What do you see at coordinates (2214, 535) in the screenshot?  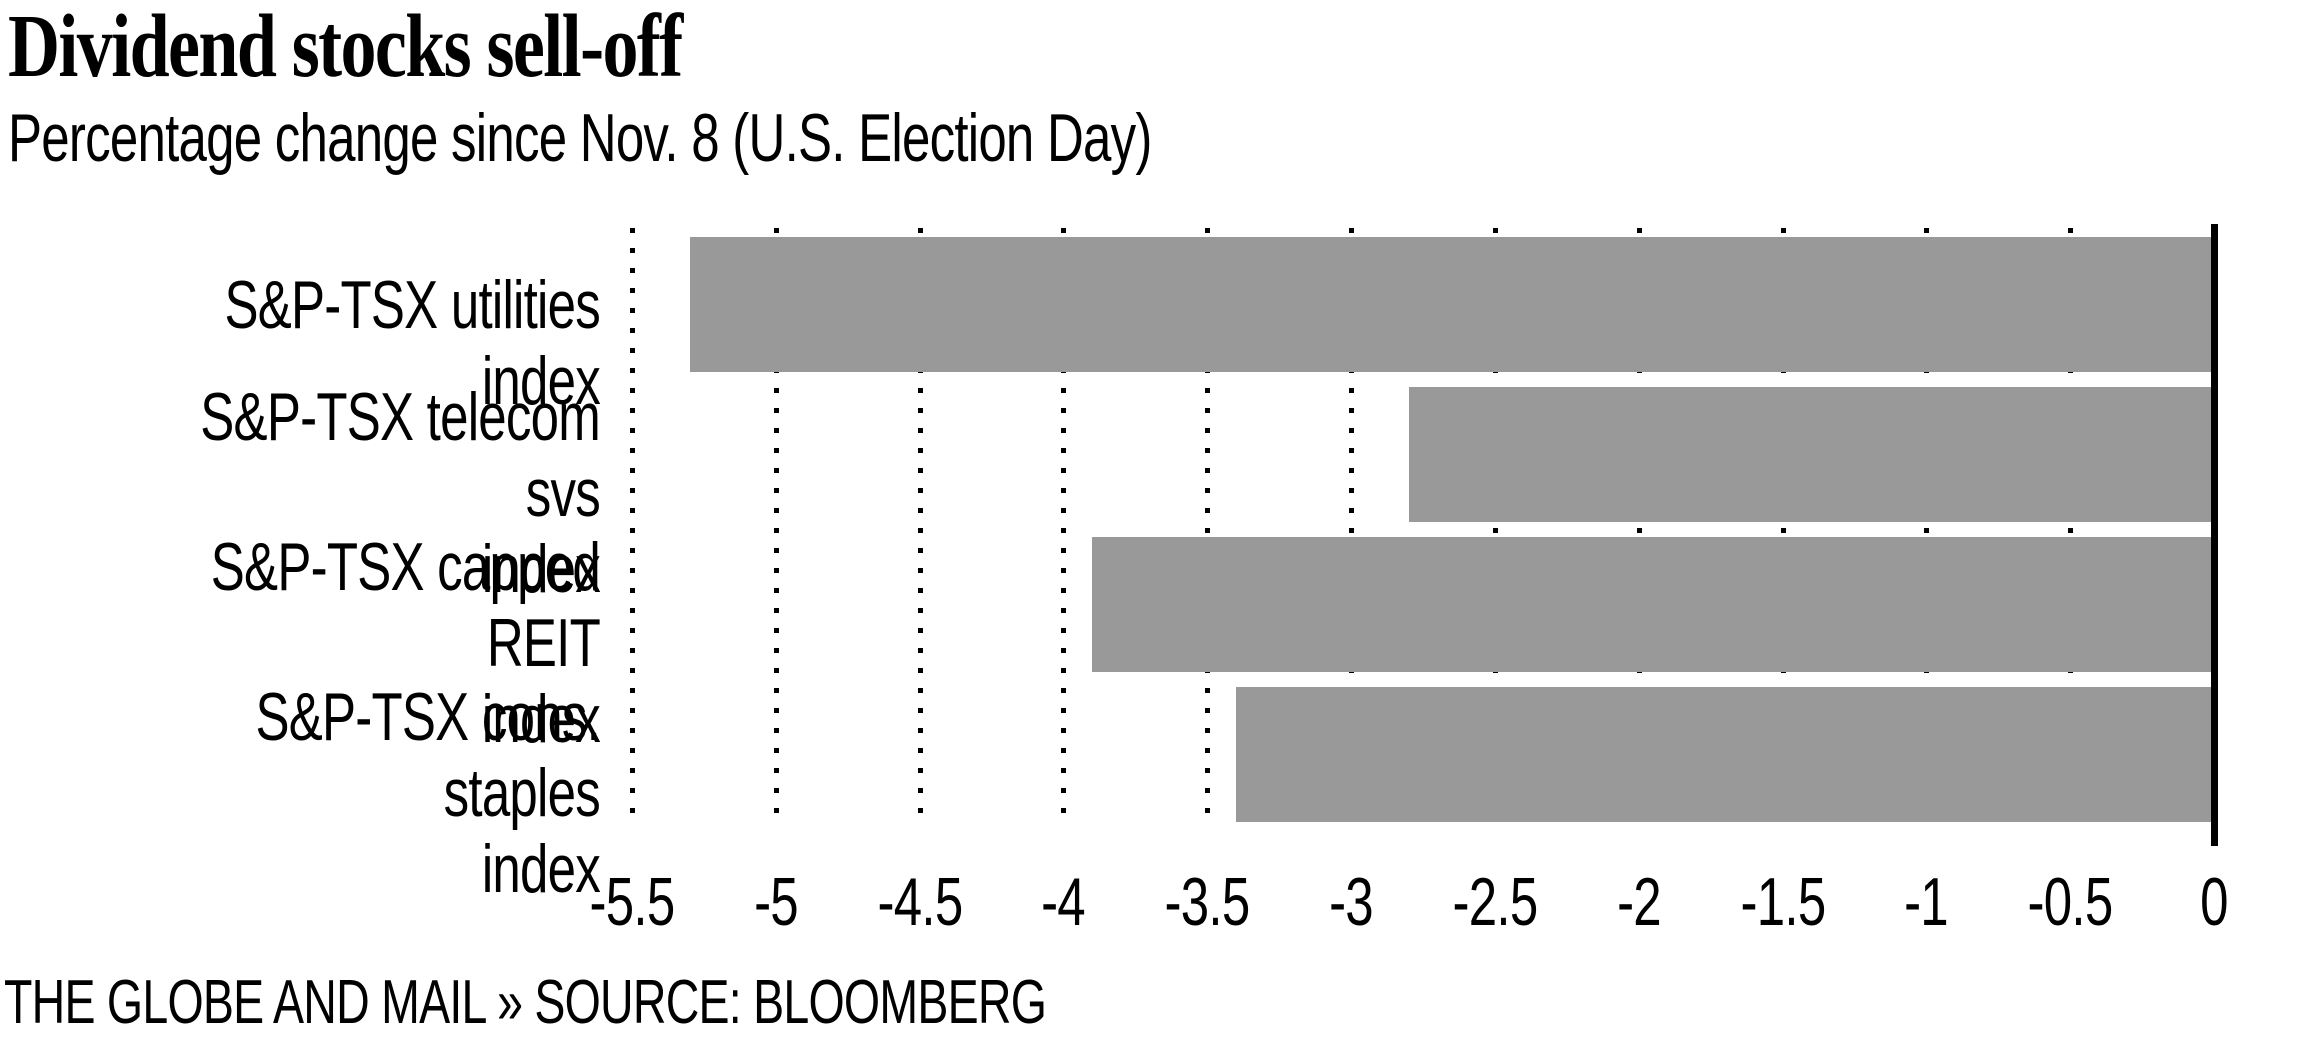 I see `zero-axis-line` at bounding box center [2214, 535].